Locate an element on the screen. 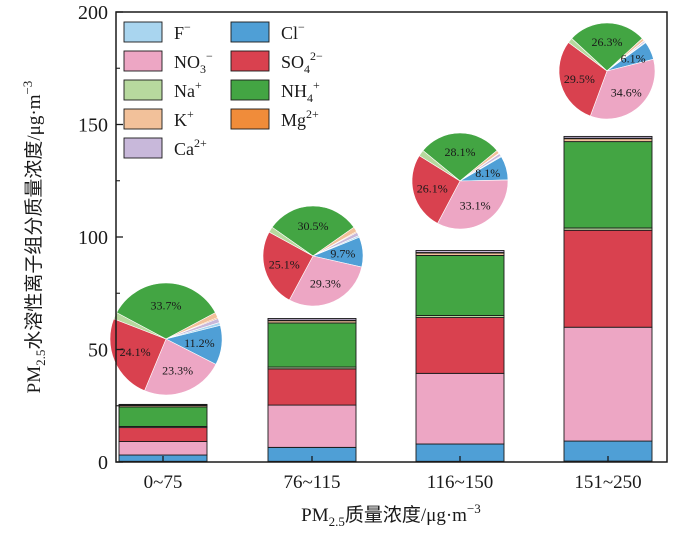 The width and height of the screenshot is (700, 533). legend-label: Na+ is located at coordinates (188, 89).